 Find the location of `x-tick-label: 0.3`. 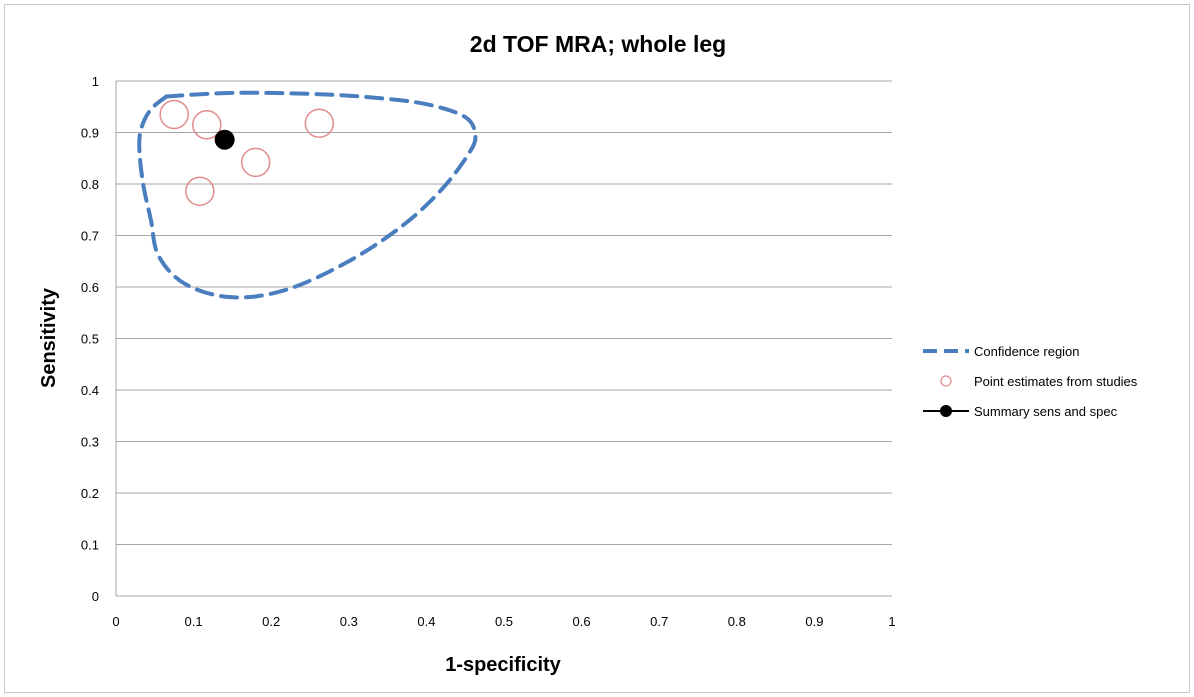

x-tick-label: 0.3 is located at coordinates (349, 621).